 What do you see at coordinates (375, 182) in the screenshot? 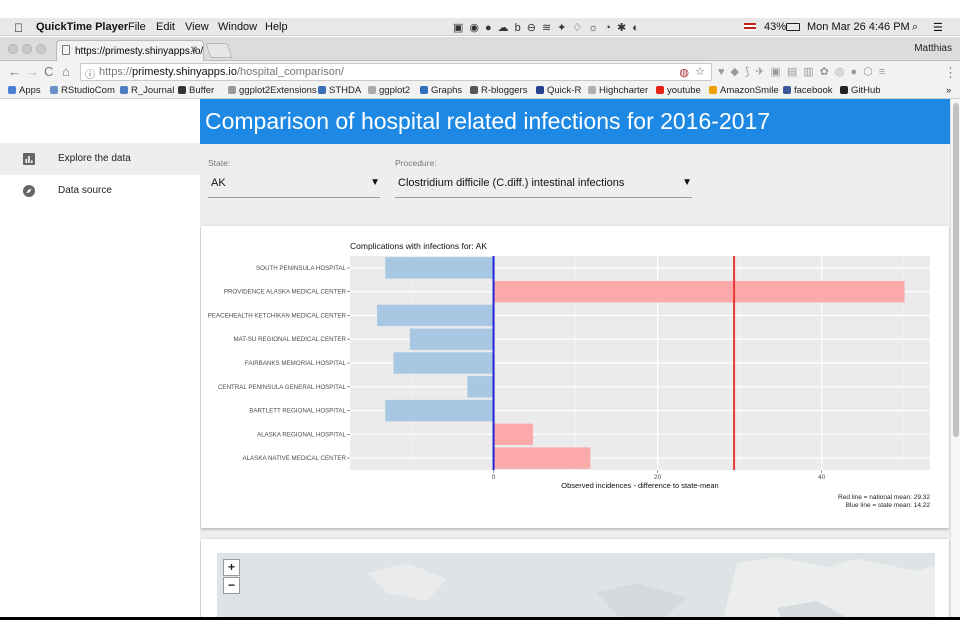
I see `chevron-down-icon: ▼` at bounding box center [375, 182].